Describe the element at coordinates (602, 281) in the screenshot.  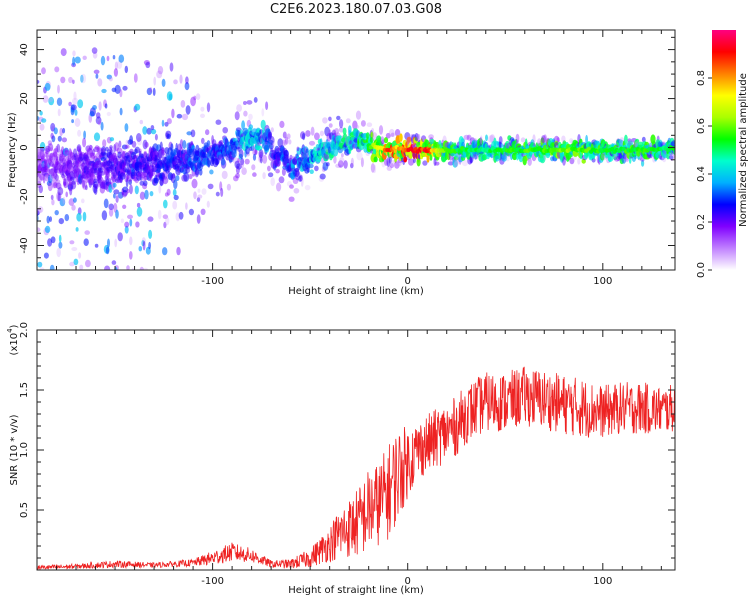
I see `x-tick-label: 100` at that location.